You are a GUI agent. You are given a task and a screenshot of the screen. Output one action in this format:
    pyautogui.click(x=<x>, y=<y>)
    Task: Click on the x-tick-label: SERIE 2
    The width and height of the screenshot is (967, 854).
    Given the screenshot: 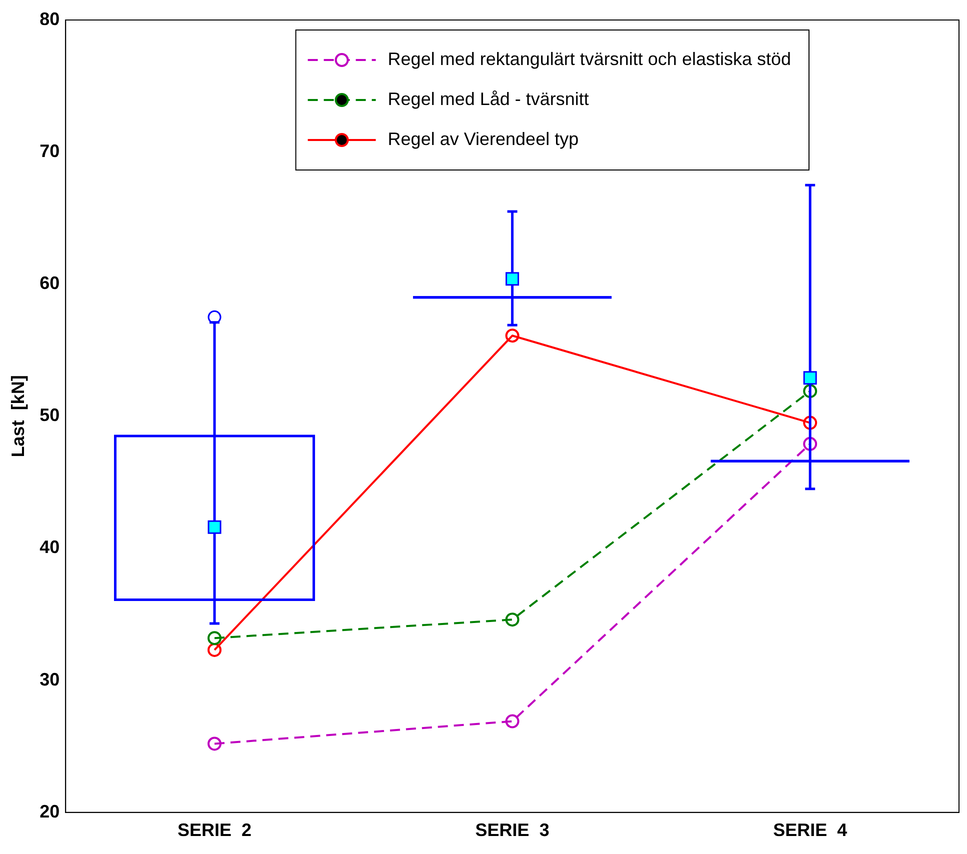 What is the action you would take?
    pyautogui.click(x=215, y=830)
    